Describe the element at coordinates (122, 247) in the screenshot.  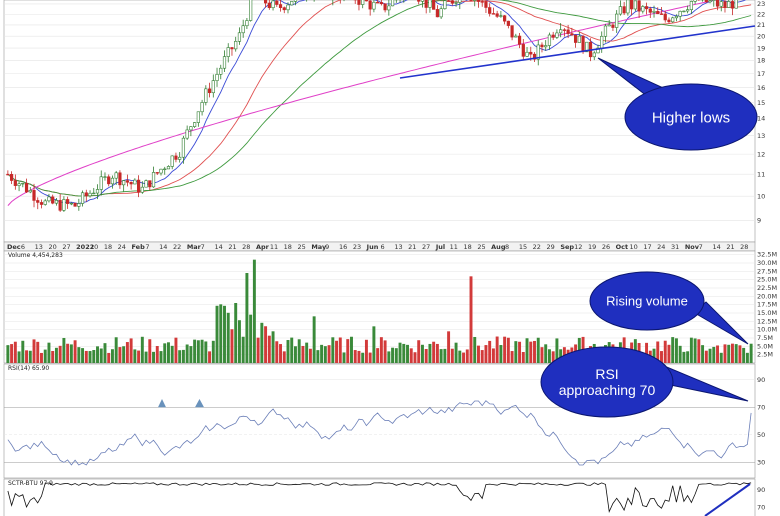
I see `date-tick-label: 24` at that location.